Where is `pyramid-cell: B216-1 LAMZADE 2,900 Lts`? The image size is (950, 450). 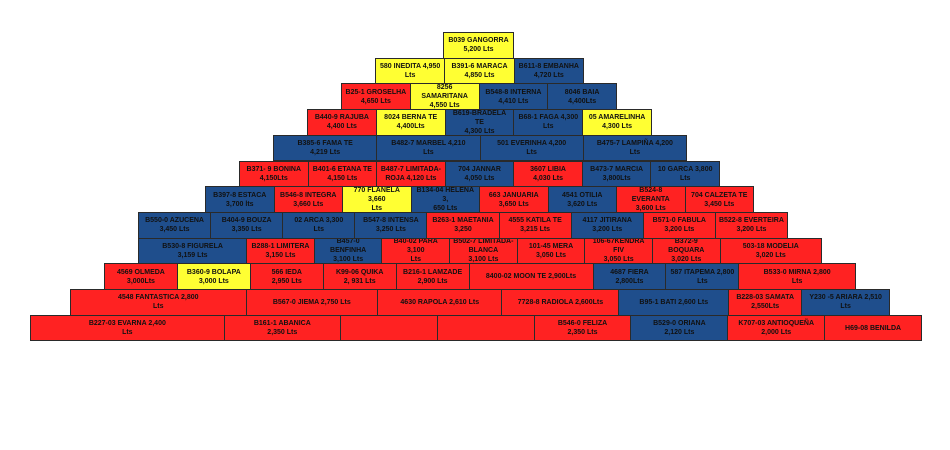
pyramid-cell: B216-1 LAMZADE 2,900 Lts is located at coordinates (432, 276).